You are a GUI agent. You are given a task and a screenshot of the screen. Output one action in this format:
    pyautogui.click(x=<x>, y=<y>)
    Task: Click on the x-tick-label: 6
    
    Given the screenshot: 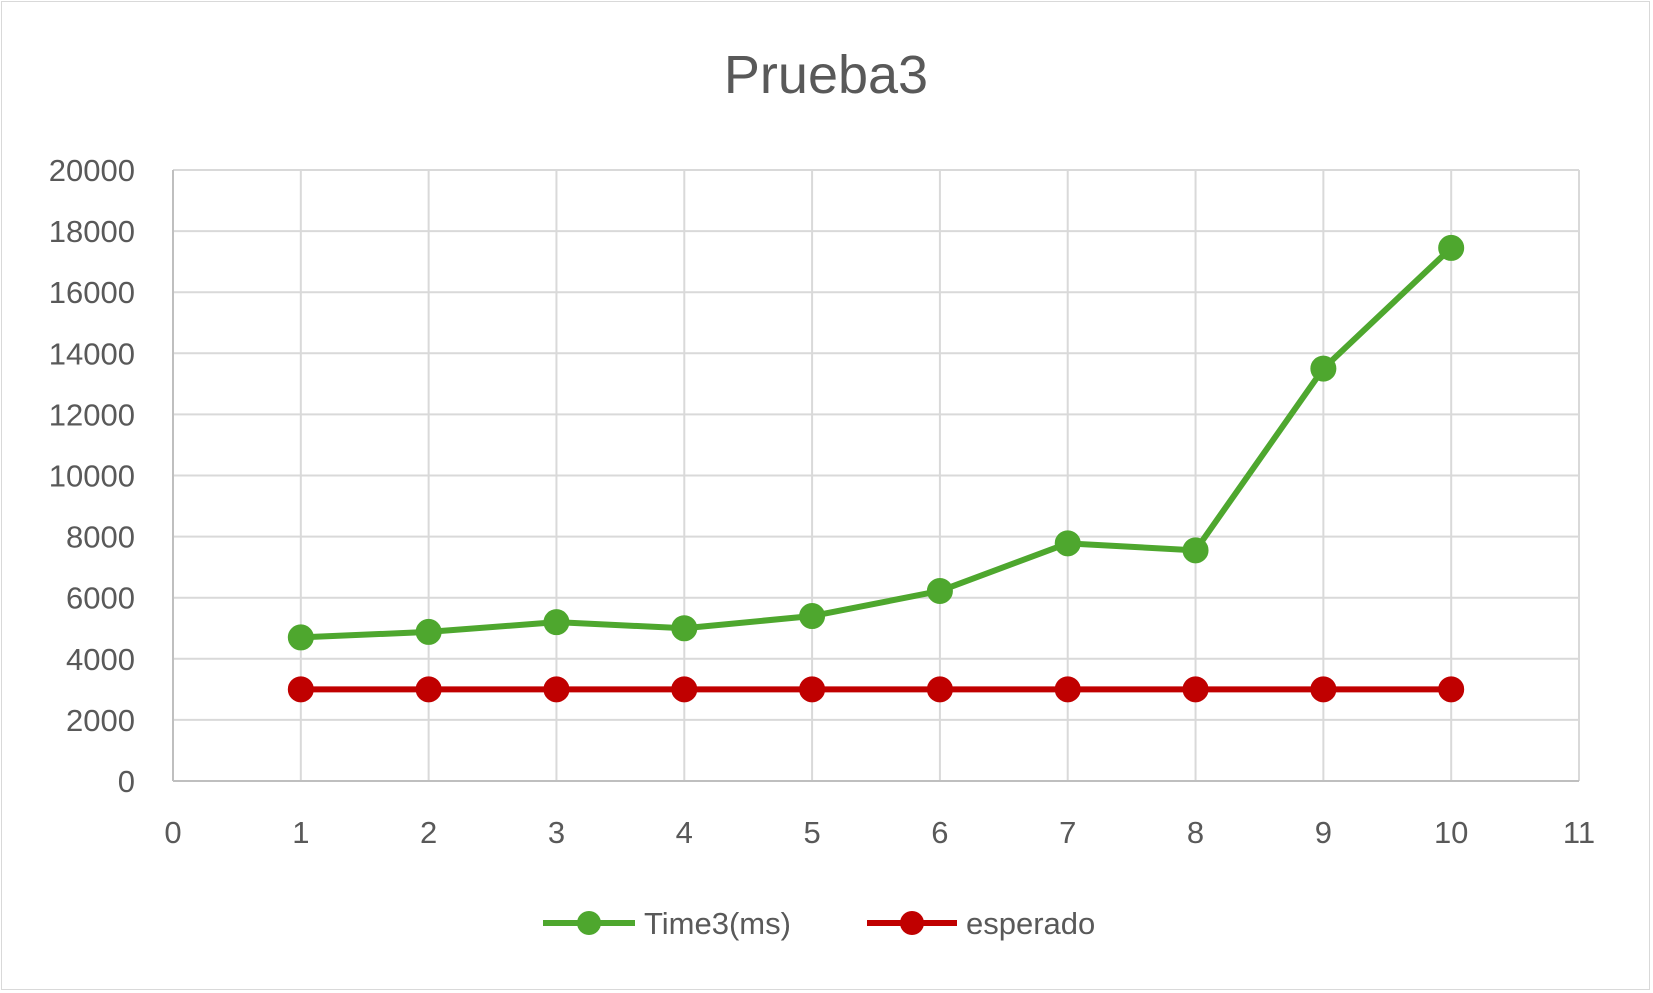 What is the action you would take?
    pyautogui.click(x=939, y=832)
    